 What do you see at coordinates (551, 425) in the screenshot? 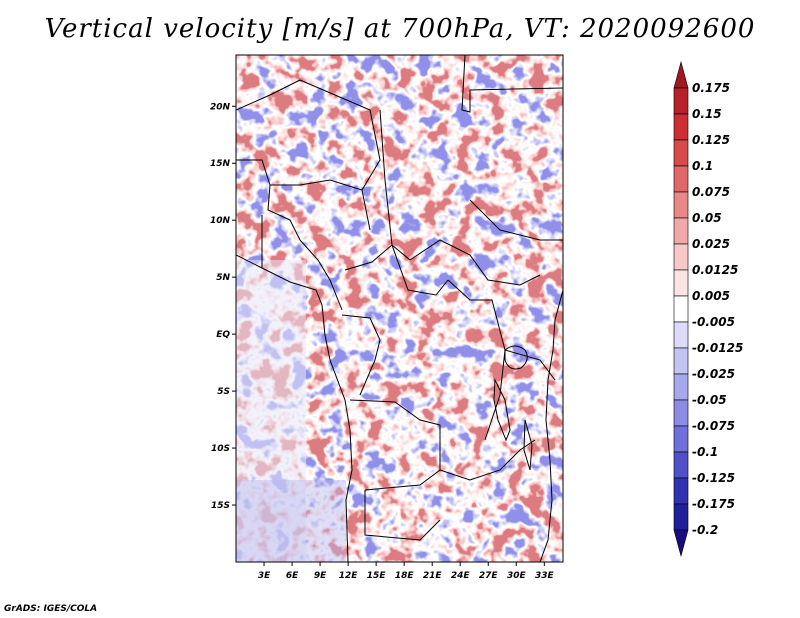
I see `coastline-east-africa` at bounding box center [551, 425].